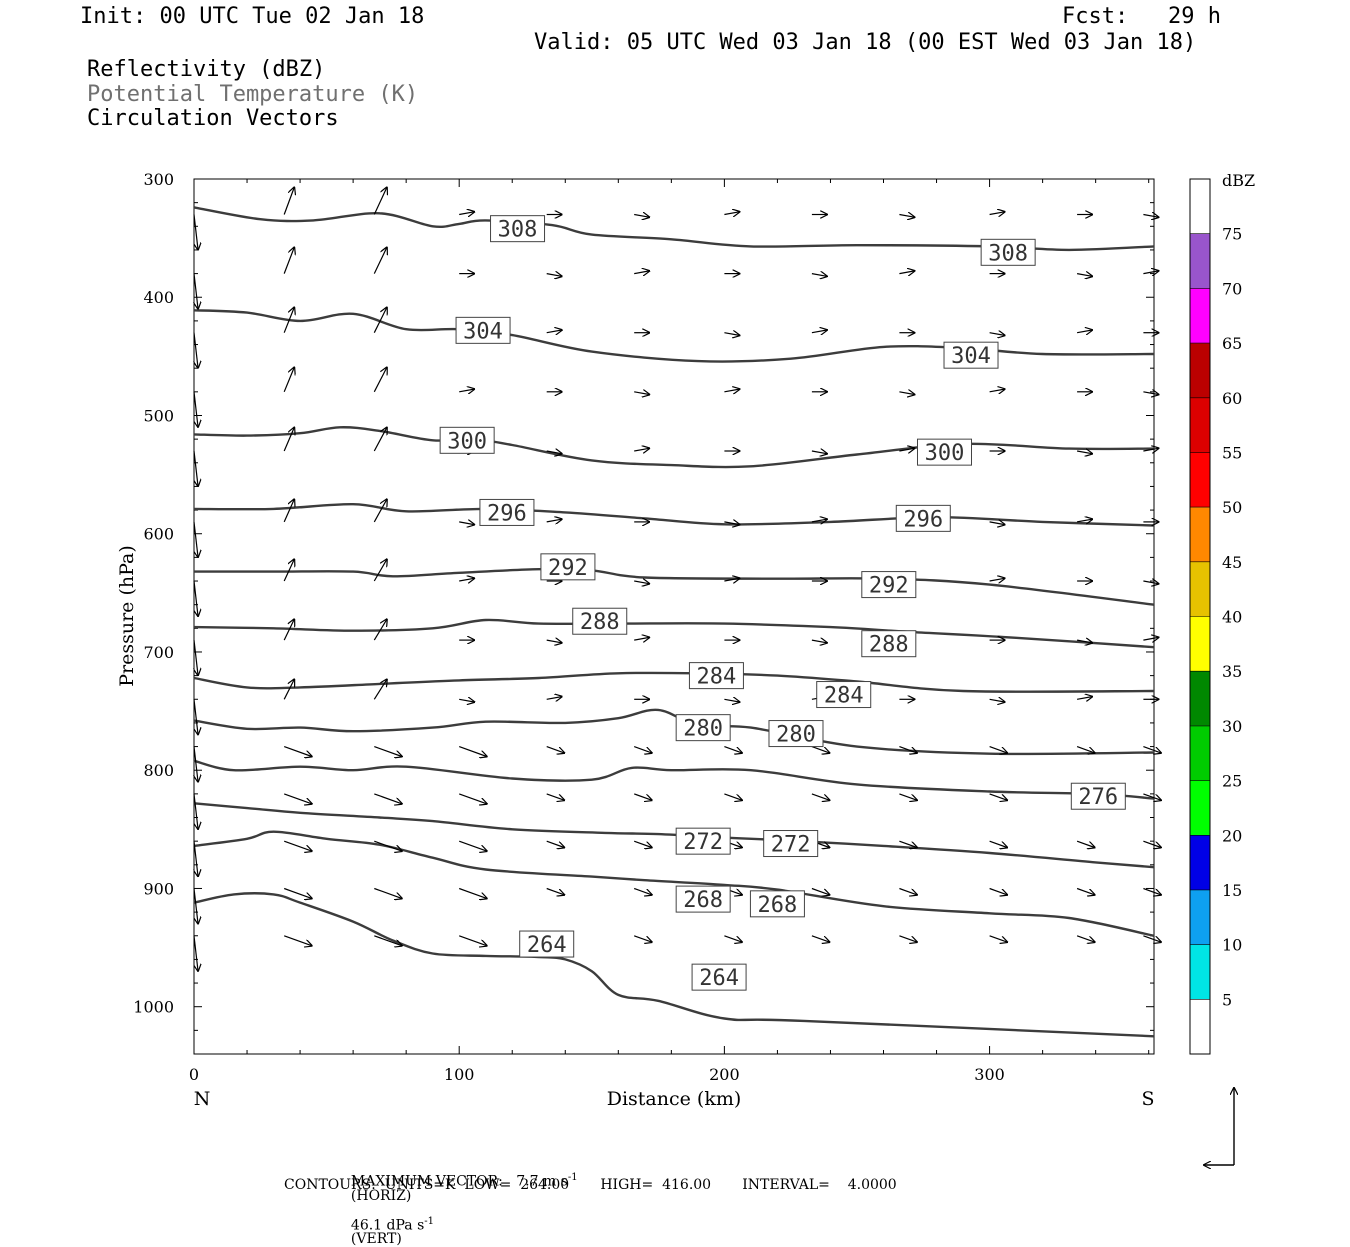 This screenshot has height=1247, width=1350. Describe the element at coordinates (206, 69) in the screenshot. I see `field-reflectivity: Reflectivity (dBZ)` at that location.